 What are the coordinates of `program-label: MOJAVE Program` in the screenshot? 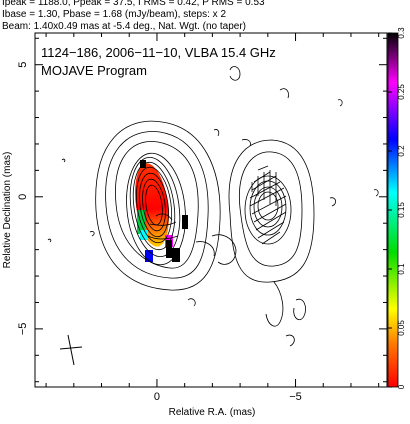 It's located at (94, 70).